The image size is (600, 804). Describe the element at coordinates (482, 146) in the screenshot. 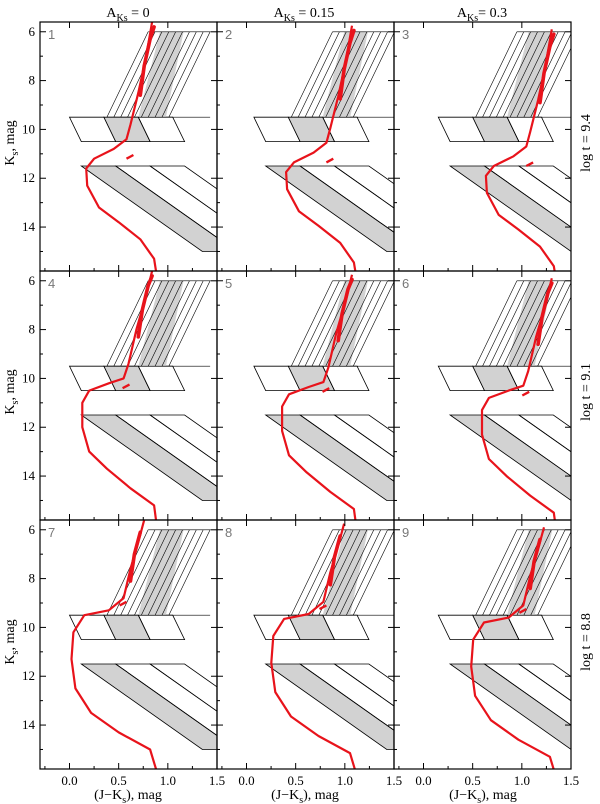

I see `panel-3: 3` at that location.